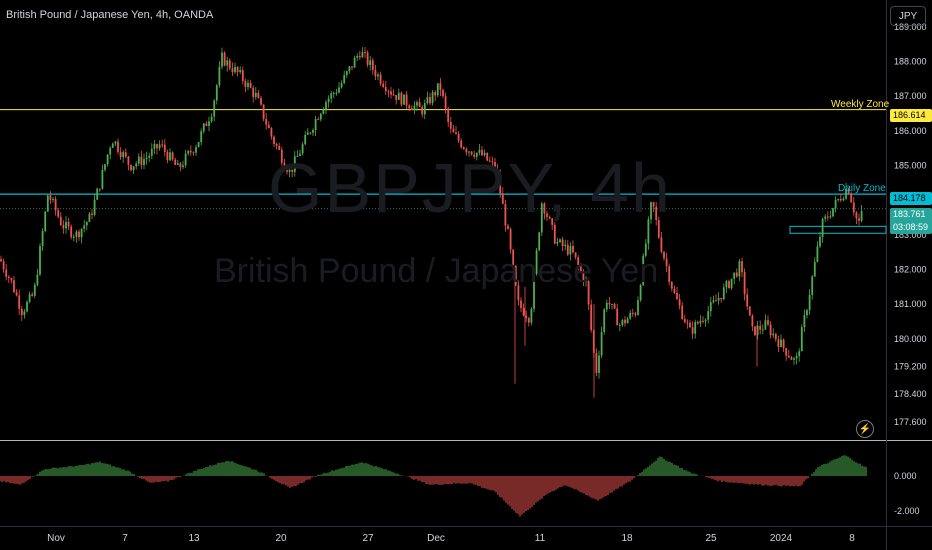  I want to click on lightning-icon: ⚡, so click(865, 429).